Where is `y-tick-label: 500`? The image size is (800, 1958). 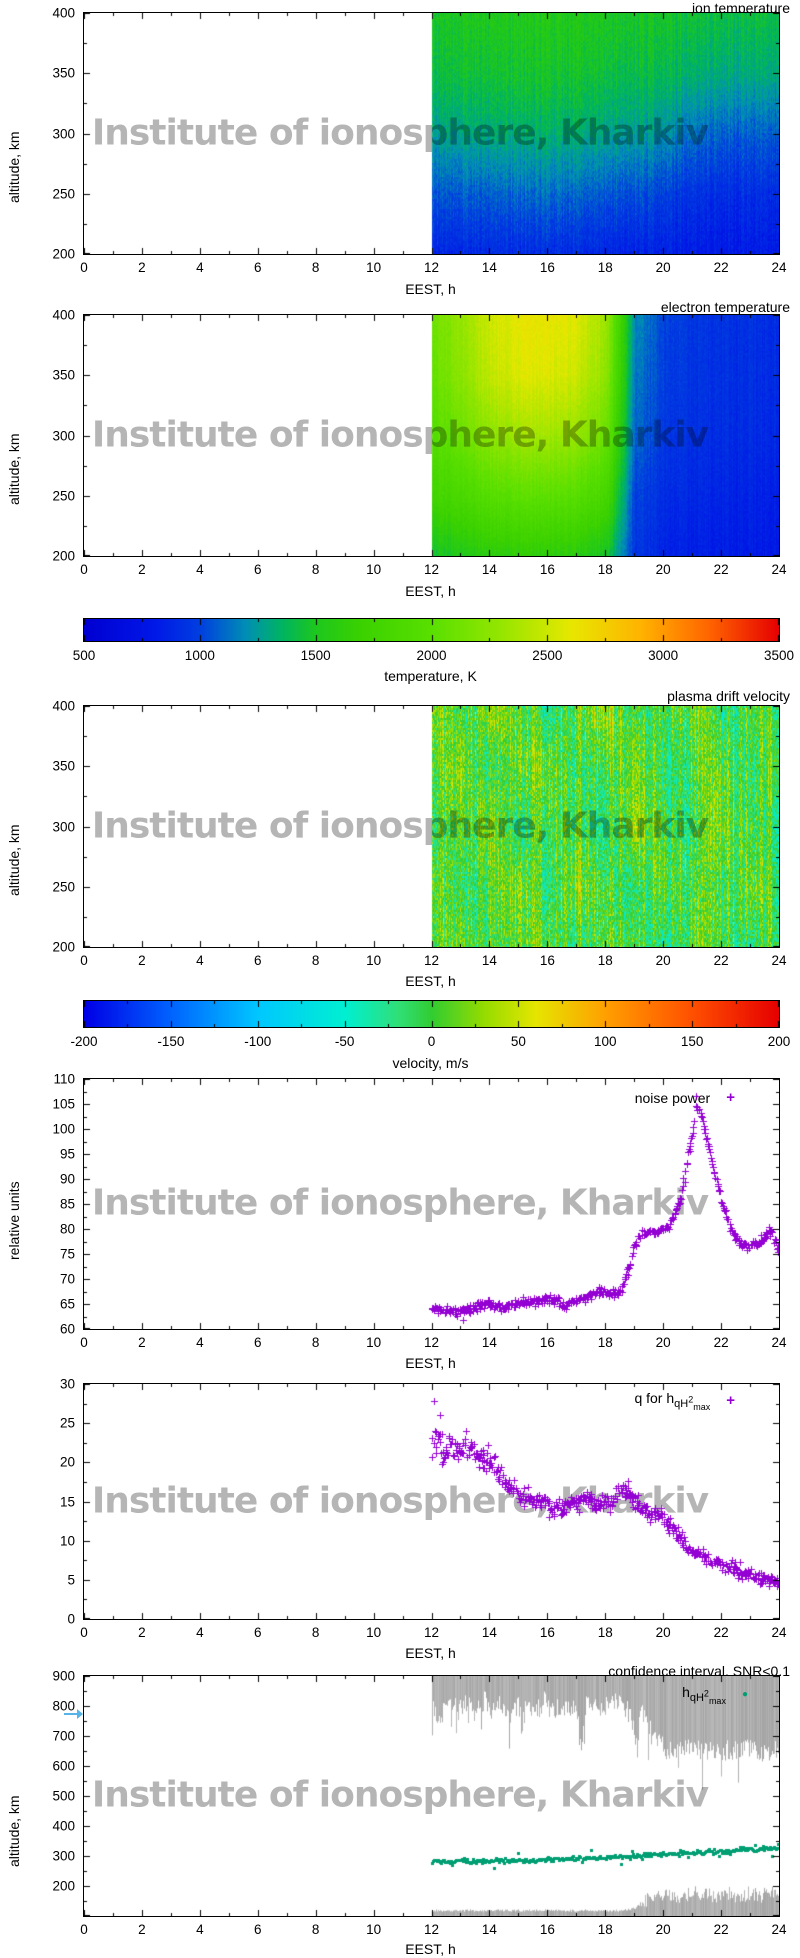 y-tick-label: 500 is located at coordinates (63, 1796).